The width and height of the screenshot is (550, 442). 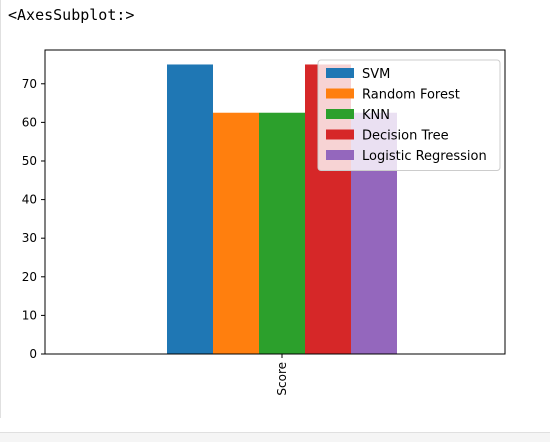 I want to click on y-tick-label: 60, so click(x=29, y=122).